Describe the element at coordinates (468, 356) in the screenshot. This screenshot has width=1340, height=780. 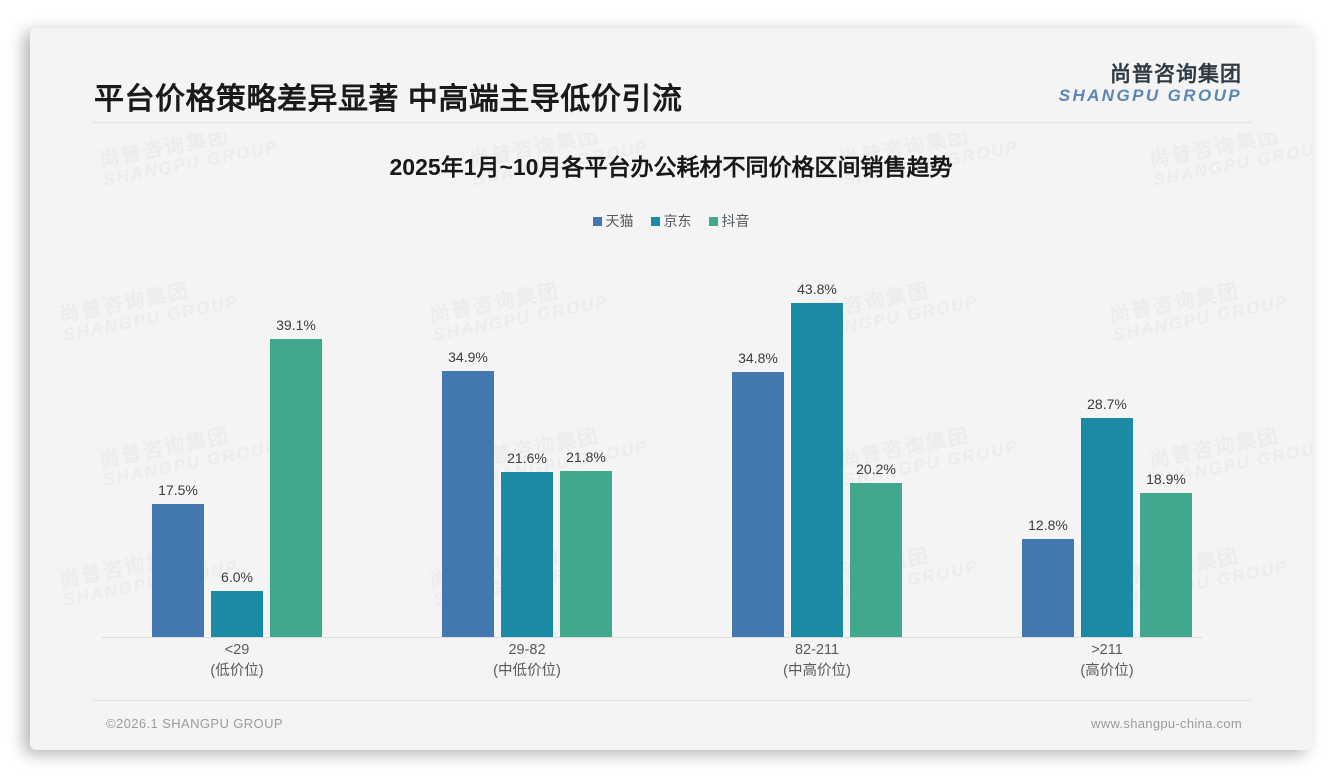
I see `bar-value-label: 34.9%` at that location.